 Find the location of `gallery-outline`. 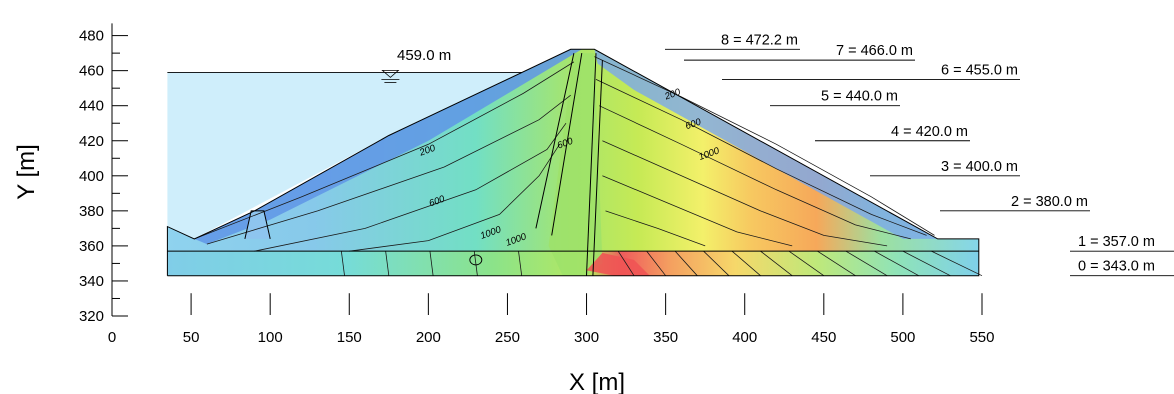

gallery-outline is located at coordinates (476, 260).